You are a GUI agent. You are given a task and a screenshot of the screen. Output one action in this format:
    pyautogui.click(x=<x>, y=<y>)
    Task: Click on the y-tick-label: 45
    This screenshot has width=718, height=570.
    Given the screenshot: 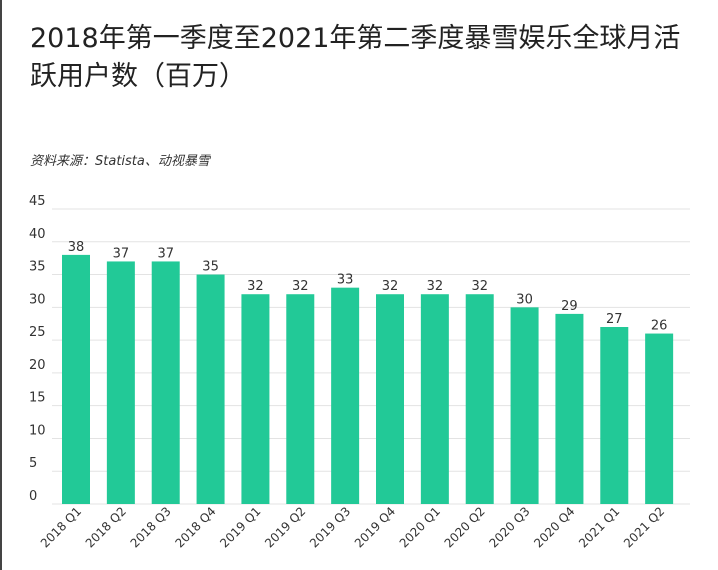 What is the action you would take?
    pyautogui.click(x=37, y=201)
    